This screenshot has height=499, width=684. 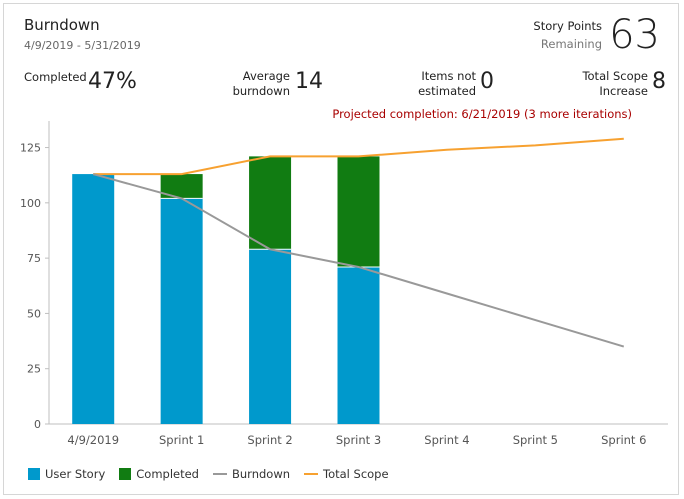 I want to click on legend-label-user-story: User Story, so click(x=75, y=474).